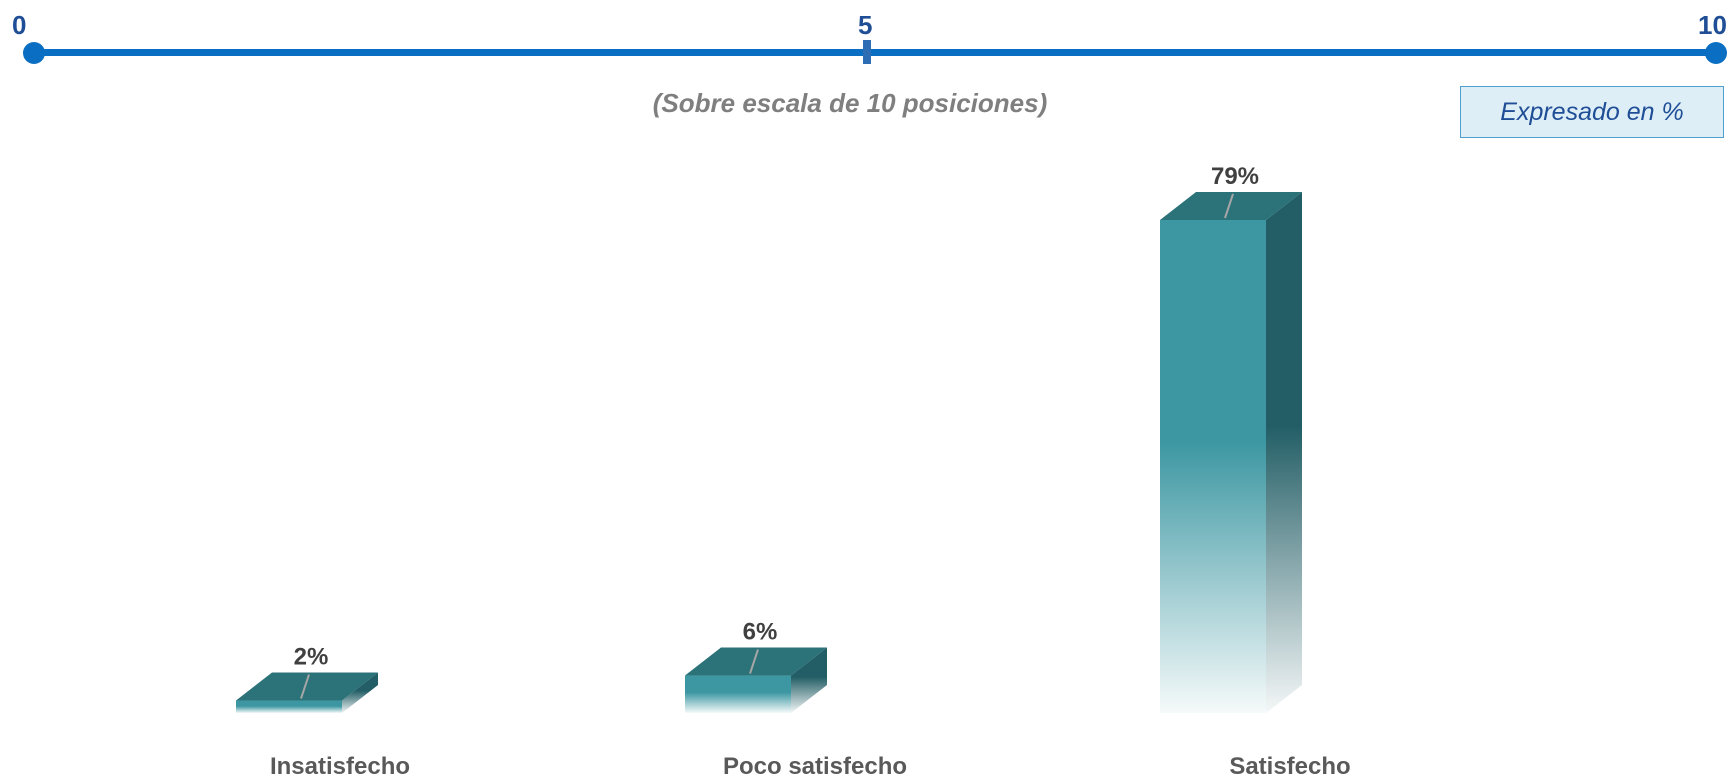 This screenshot has height=779, width=1729. Describe the element at coordinates (867, 52) in the screenshot. I see `scale-mid-tick` at that location.